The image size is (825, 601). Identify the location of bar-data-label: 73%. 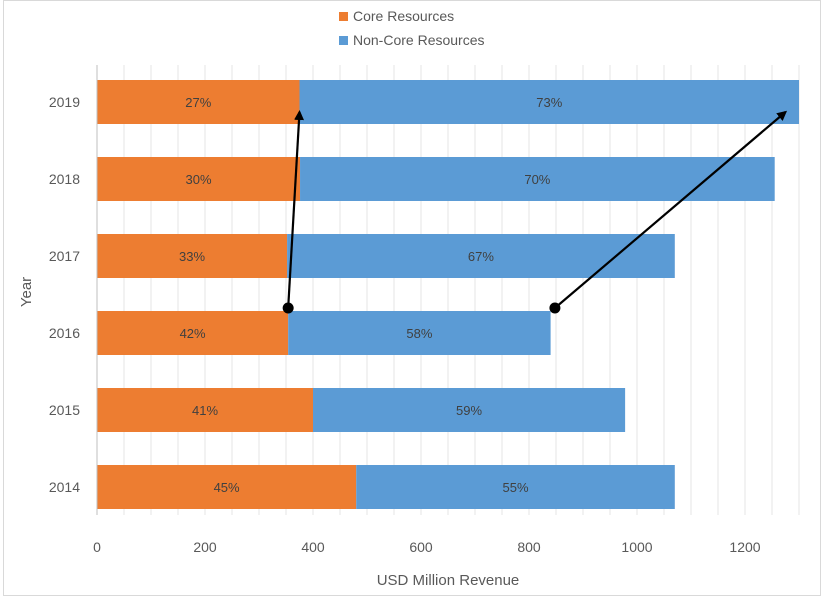
(549, 102).